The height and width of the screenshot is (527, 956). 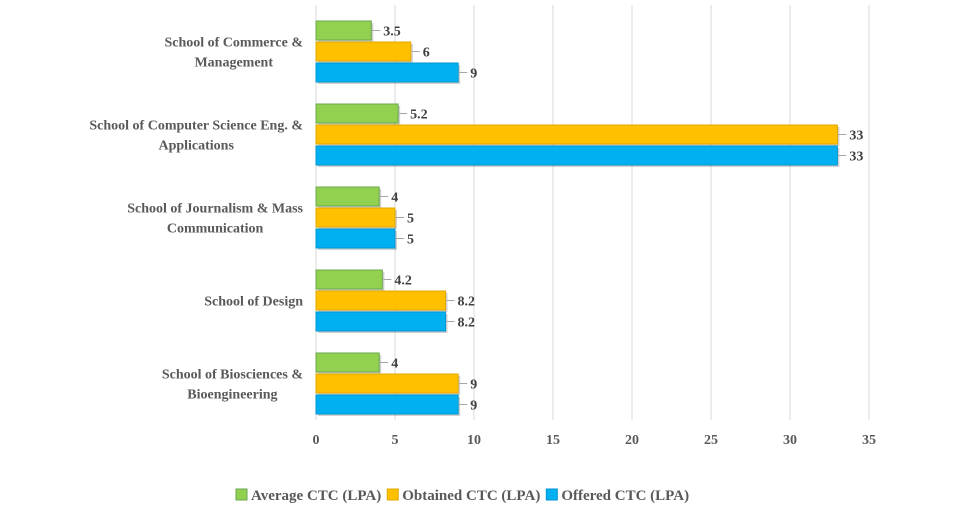 What do you see at coordinates (316, 440) in the screenshot?
I see `x-tick-label: 0` at bounding box center [316, 440].